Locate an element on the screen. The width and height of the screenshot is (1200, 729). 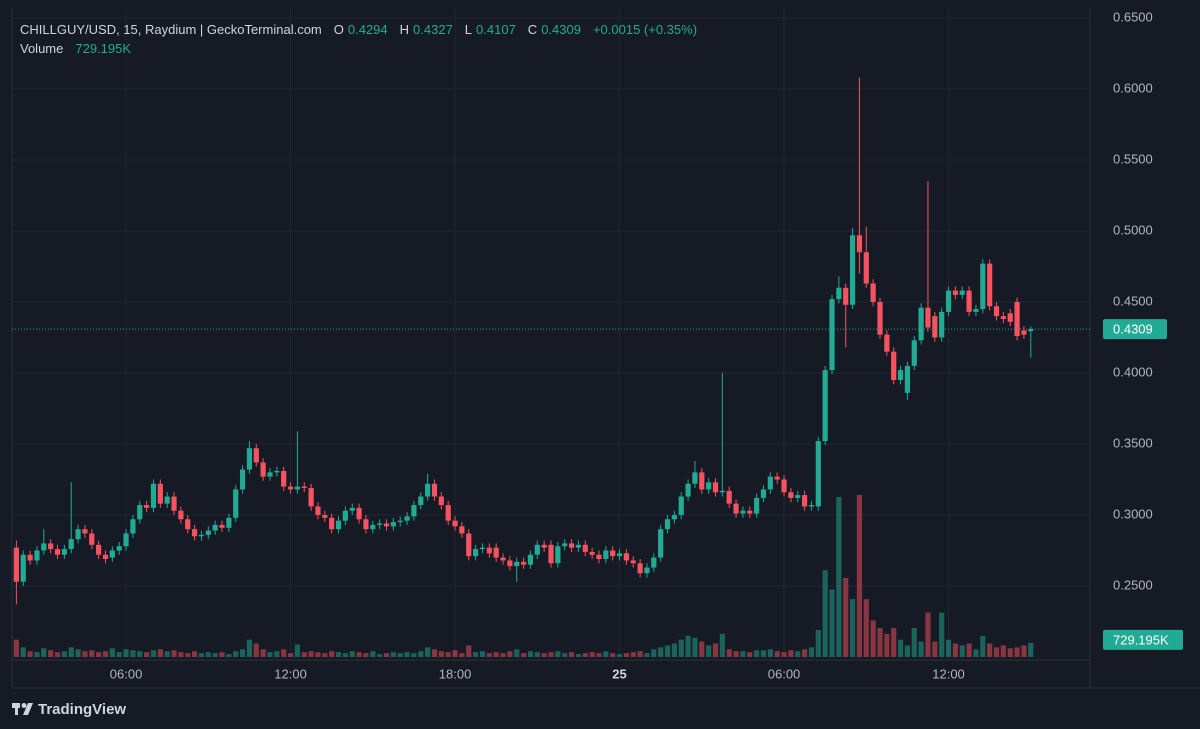
ohlc-key: L is located at coordinates (468, 29).